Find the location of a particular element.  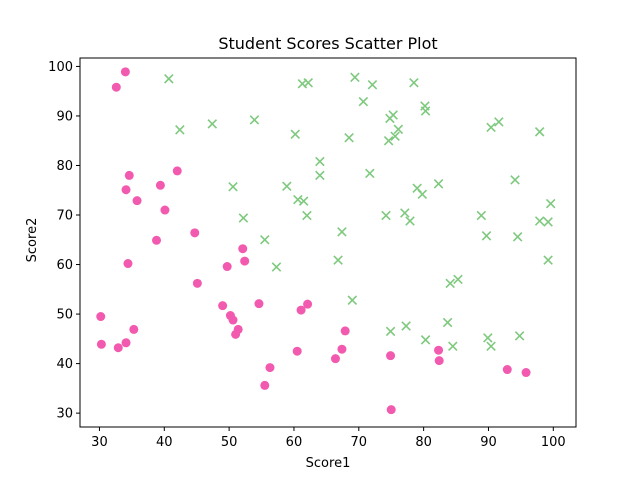

x-tick-label: 70 is located at coordinates (359, 442).